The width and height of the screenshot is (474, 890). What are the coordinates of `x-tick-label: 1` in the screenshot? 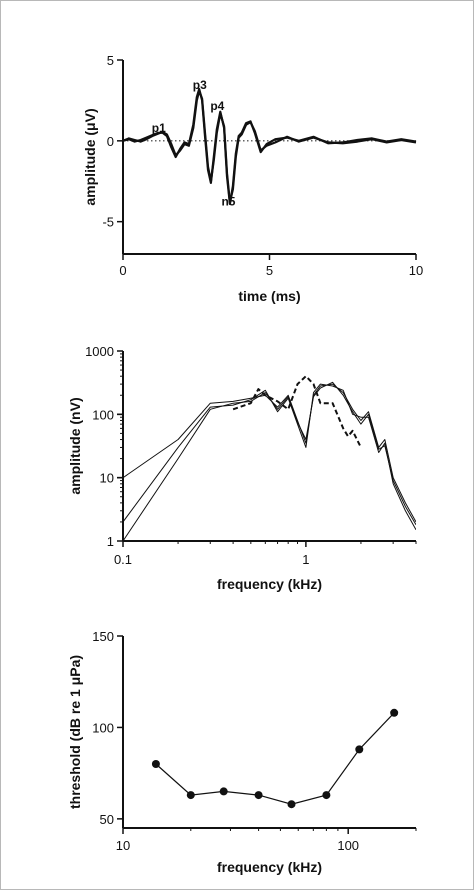 It's located at (305, 559).